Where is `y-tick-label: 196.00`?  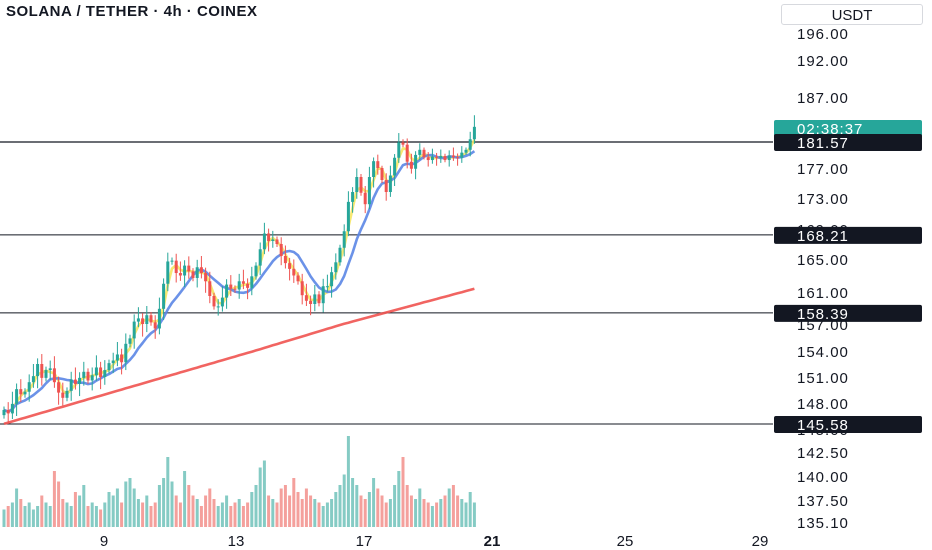
y-tick-label: 196.00 is located at coordinates (823, 34).